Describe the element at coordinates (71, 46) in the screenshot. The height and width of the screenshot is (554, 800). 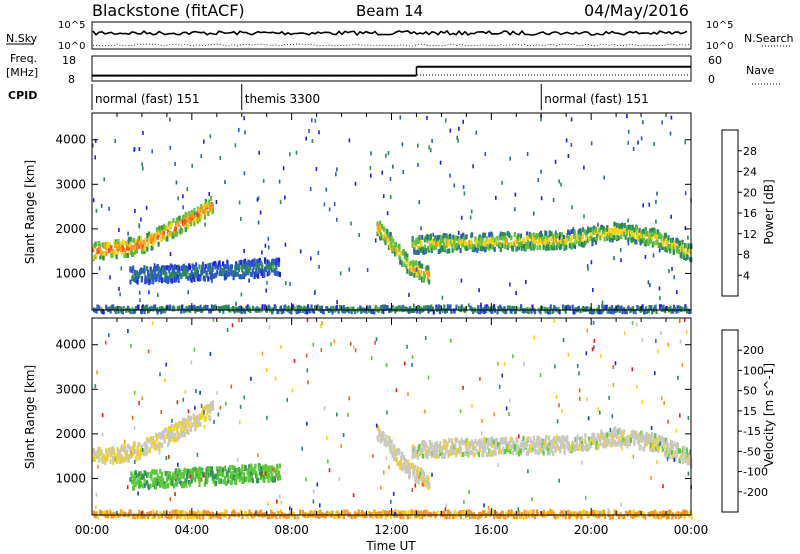
I see `nsky-bottom-left-tick: 10^0` at that location.